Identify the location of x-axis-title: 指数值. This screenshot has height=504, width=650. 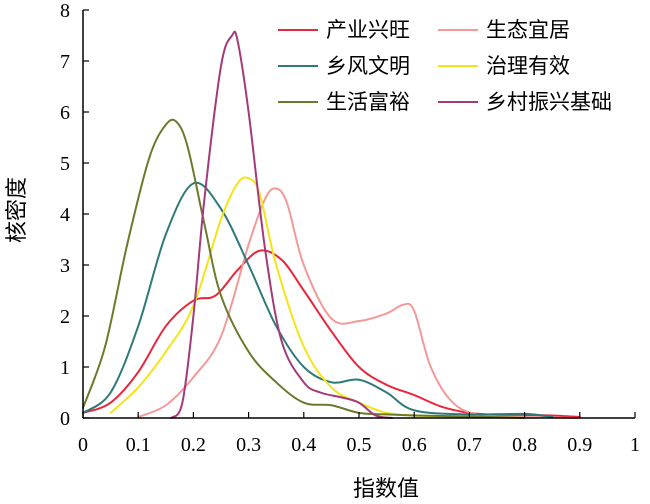
(386, 489).